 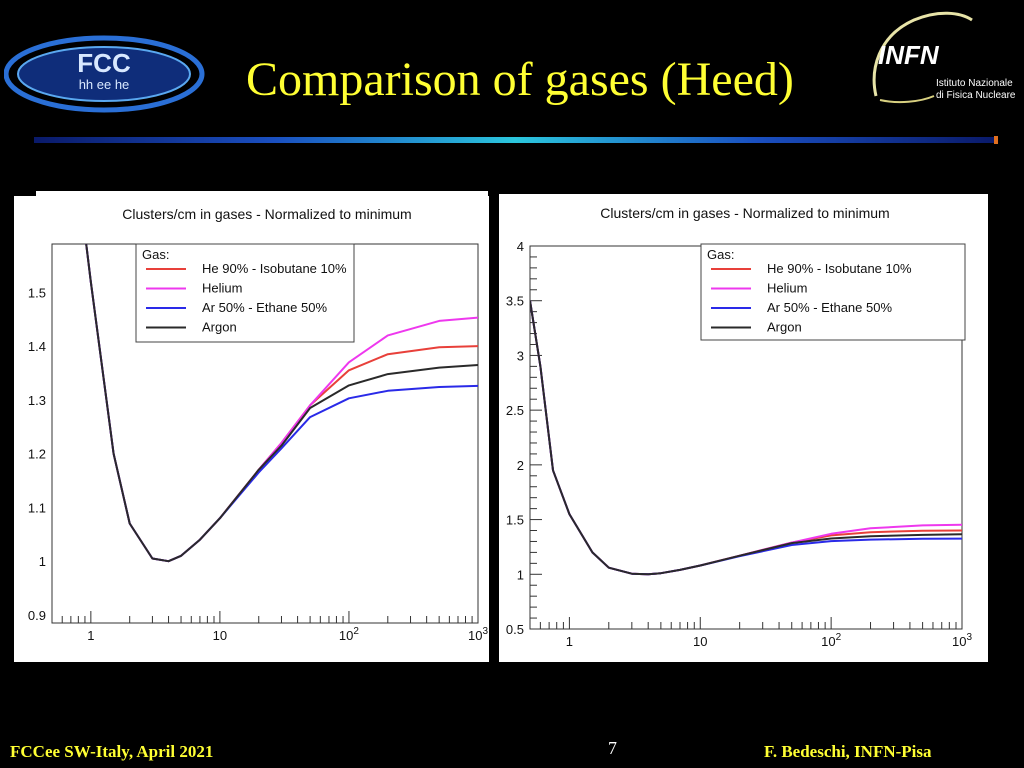 What do you see at coordinates (515, 629) in the screenshot?
I see `y-tick-label: 0.5` at bounding box center [515, 629].